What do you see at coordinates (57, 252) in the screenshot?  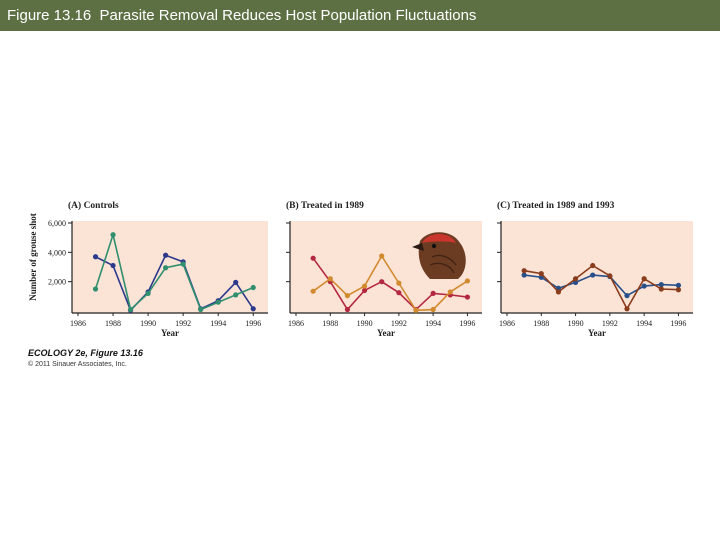 I see `y-tick-label: 4,000` at bounding box center [57, 252].